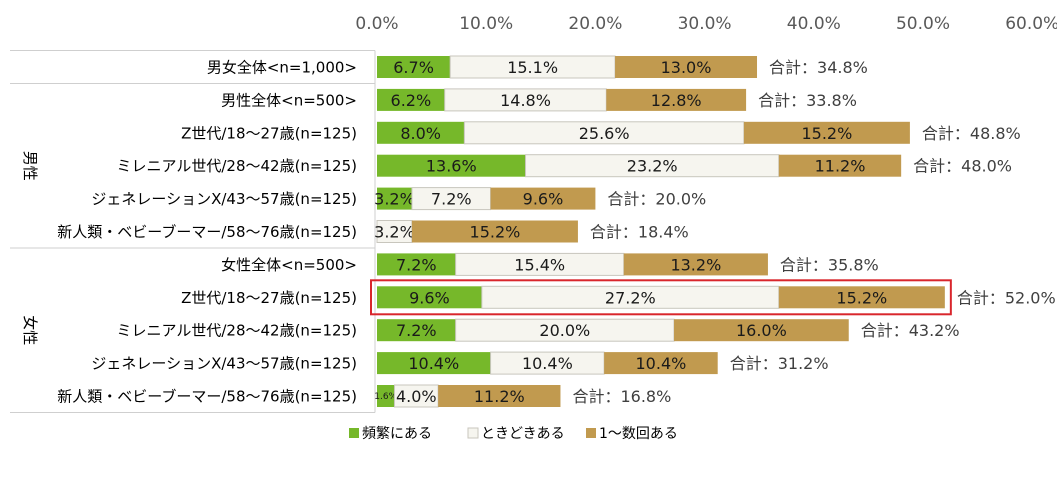 This screenshot has height=482, width=1057. What do you see at coordinates (397, 434) in the screenshot?
I see `legend-label: 頻繁にある` at bounding box center [397, 434].